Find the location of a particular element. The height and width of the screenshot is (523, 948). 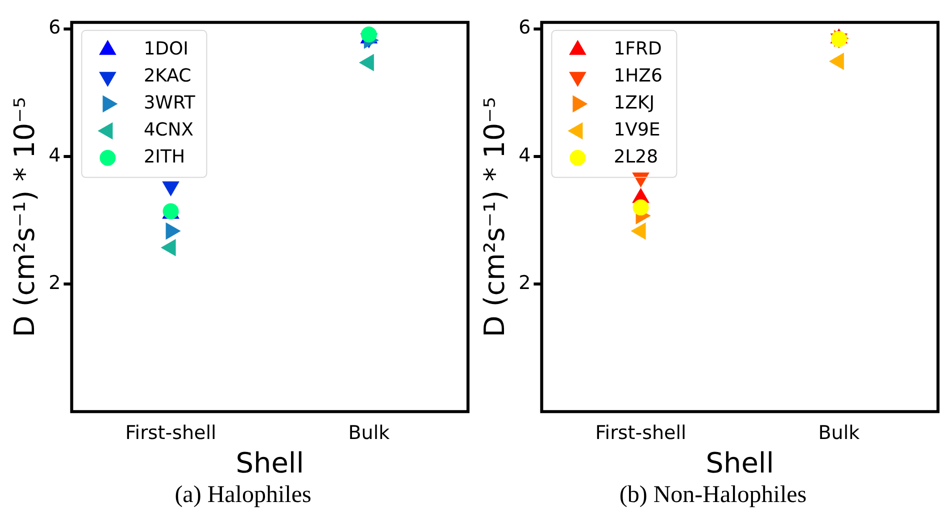

legend-label: 2KAC is located at coordinates (168, 76).